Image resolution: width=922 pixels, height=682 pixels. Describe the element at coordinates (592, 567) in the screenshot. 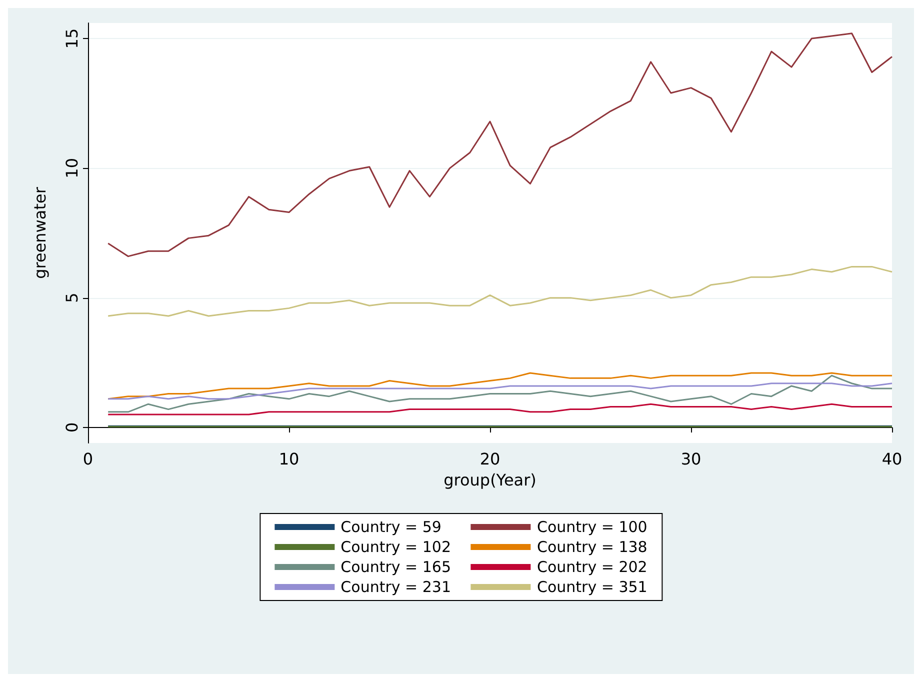

I see `legend-label: Country = 202` at that location.